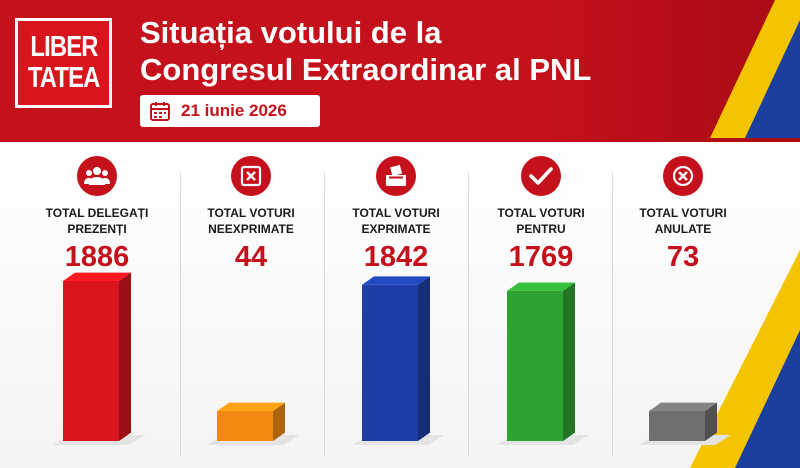 This screenshot has width=800, height=468. I want to click on value-label-anulate: 73, so click(683, 257).